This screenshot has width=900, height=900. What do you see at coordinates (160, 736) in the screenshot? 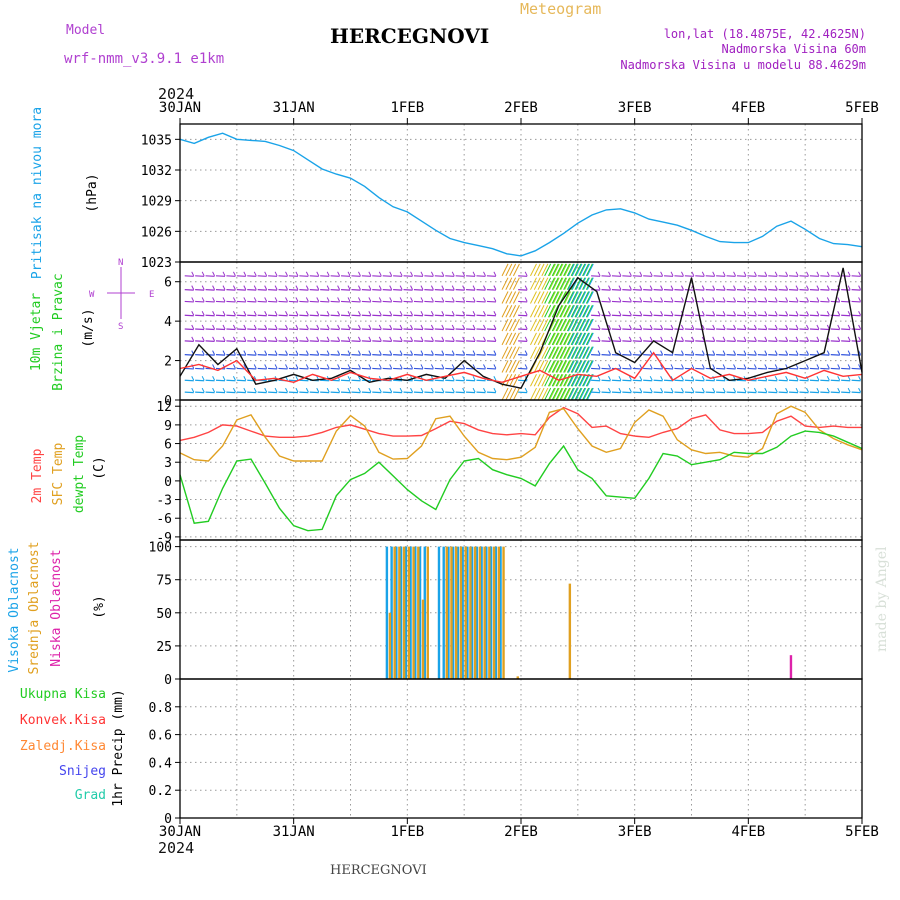
I see `y-tick-label: 0.6` at bounding box center [160, 736].